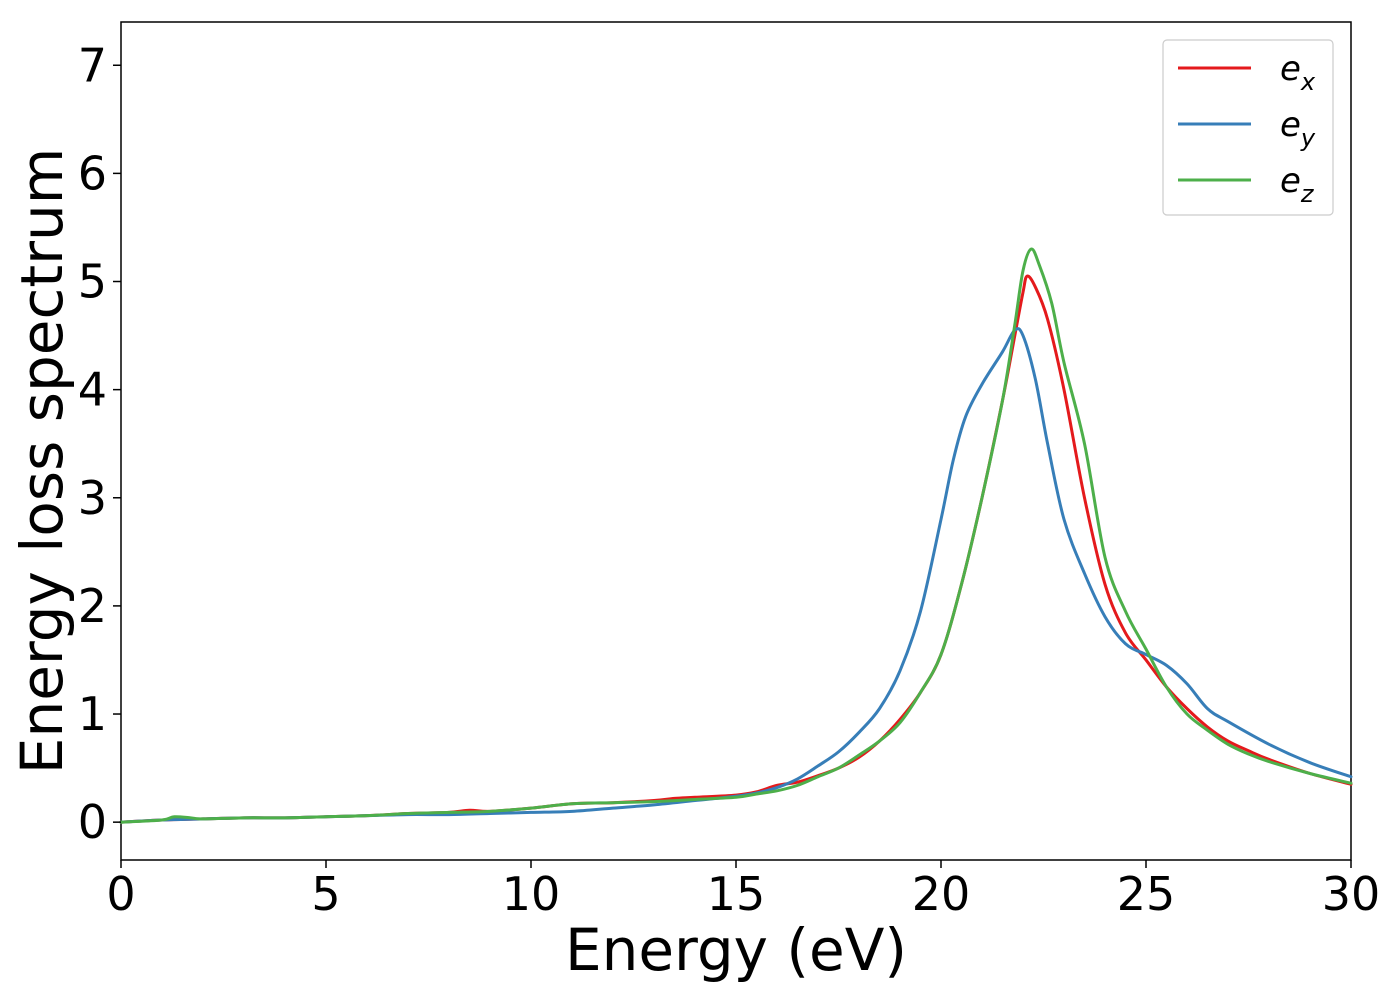 Image resolution: width=1400 pixels, height=1005 pixels. What do you see at coordinates (92, 606) in the screenshot?
I see `y-tick-label: 2` at bounding box center [92, 606].